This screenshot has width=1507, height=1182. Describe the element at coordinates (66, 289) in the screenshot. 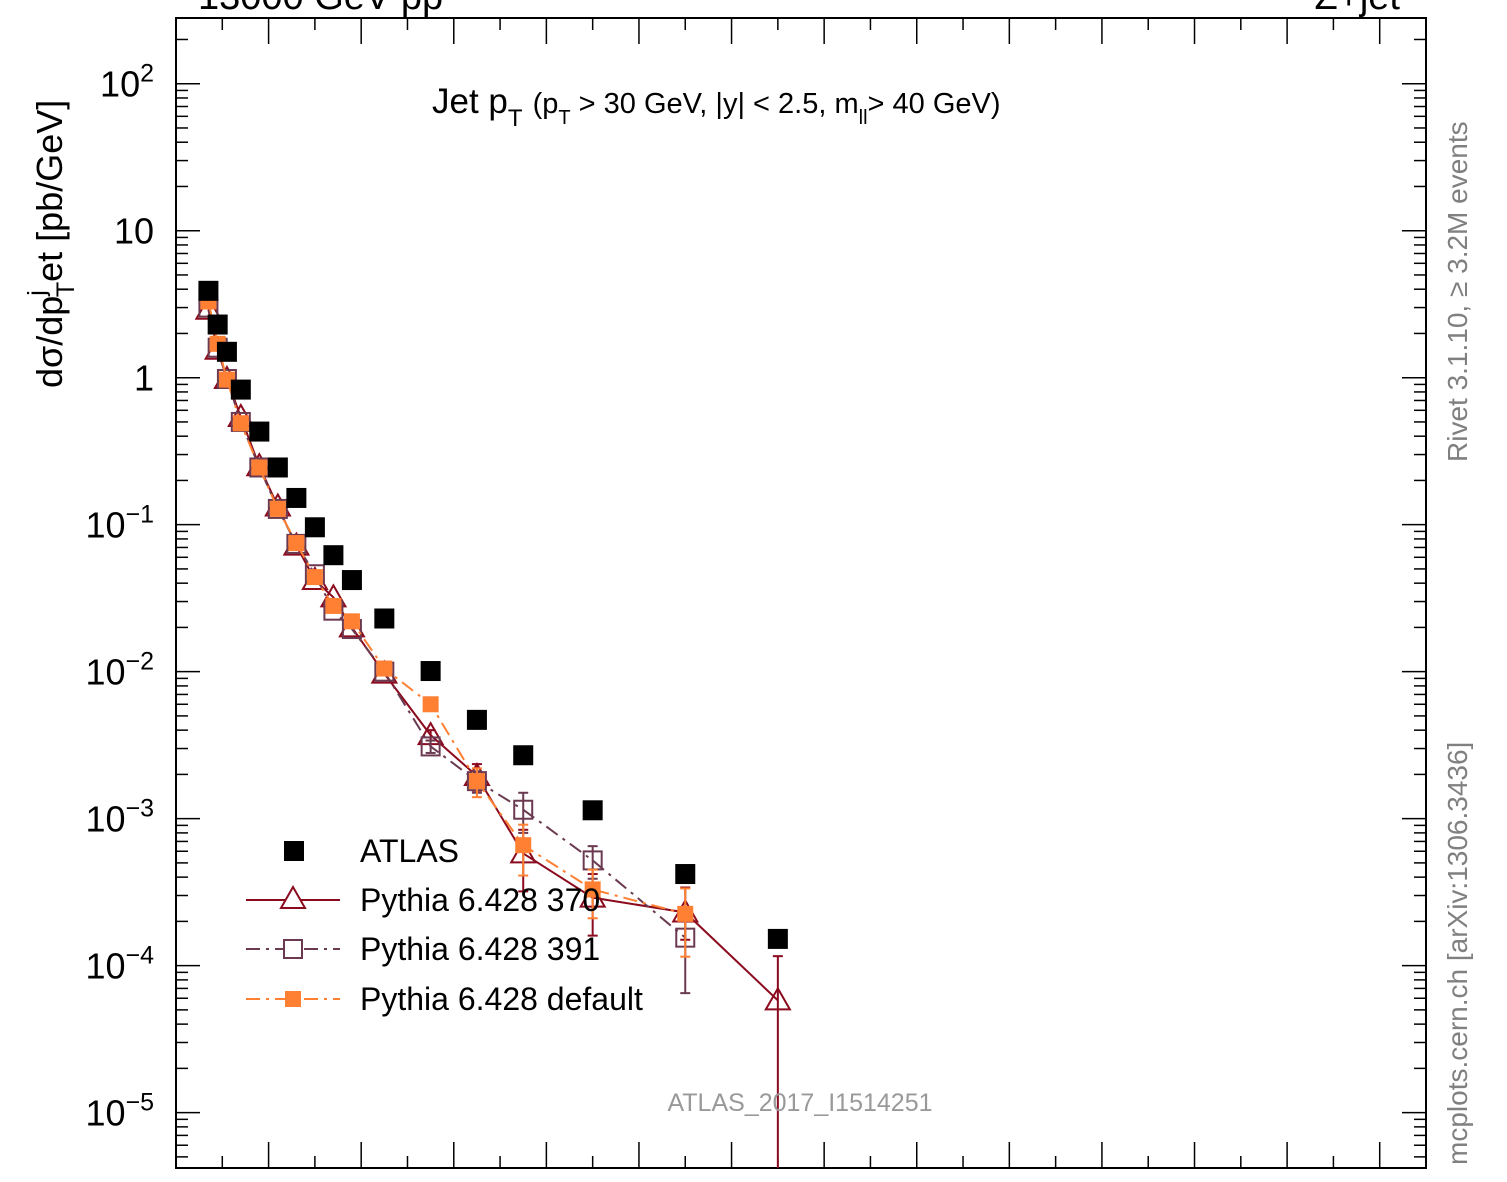

I see `y-label-sub: T` at that location.